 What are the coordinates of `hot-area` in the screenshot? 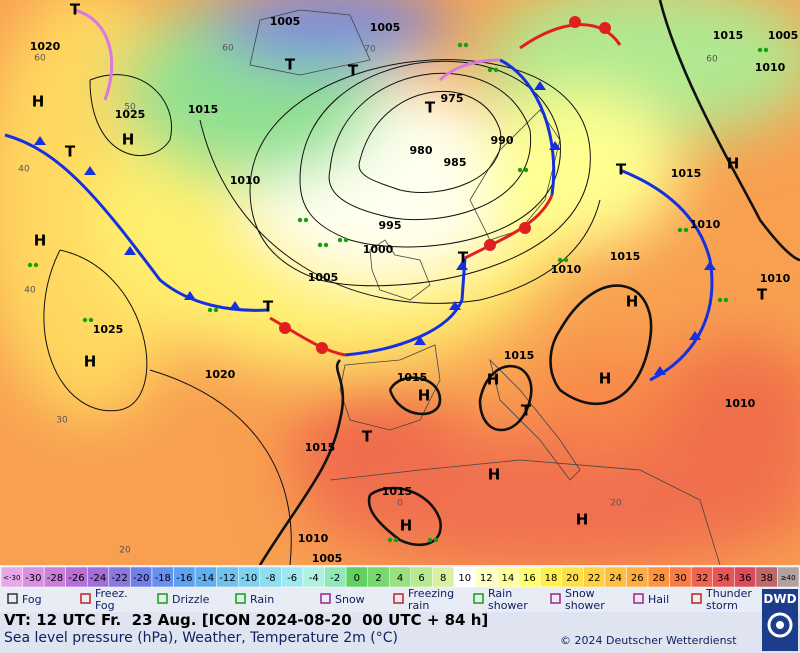 It's located at (600, 400).